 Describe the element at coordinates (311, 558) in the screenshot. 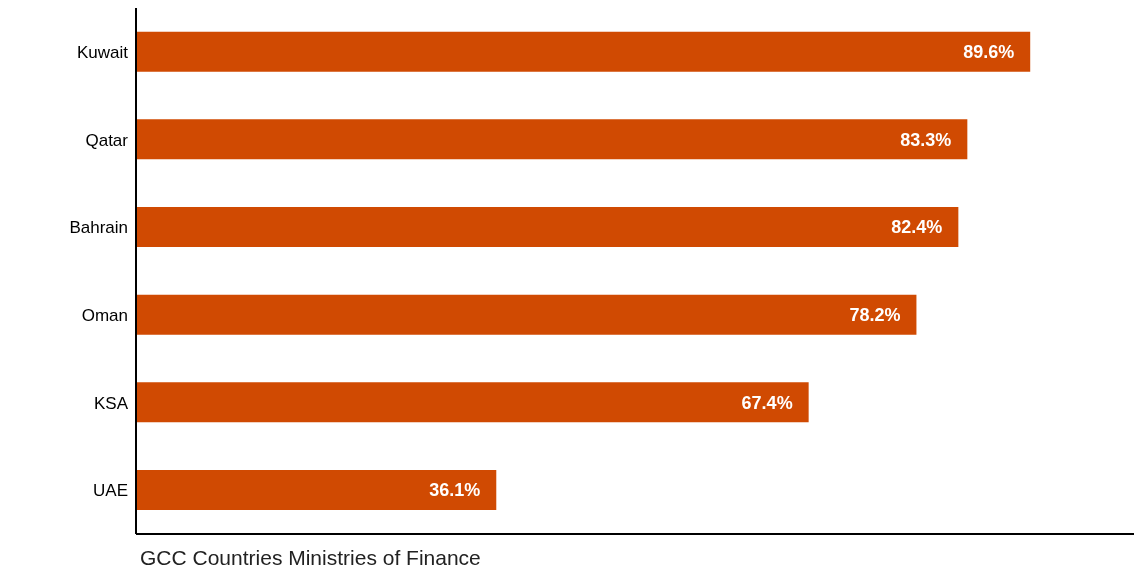

I see `text: GCC Countries Ministries of Finance` at that location.